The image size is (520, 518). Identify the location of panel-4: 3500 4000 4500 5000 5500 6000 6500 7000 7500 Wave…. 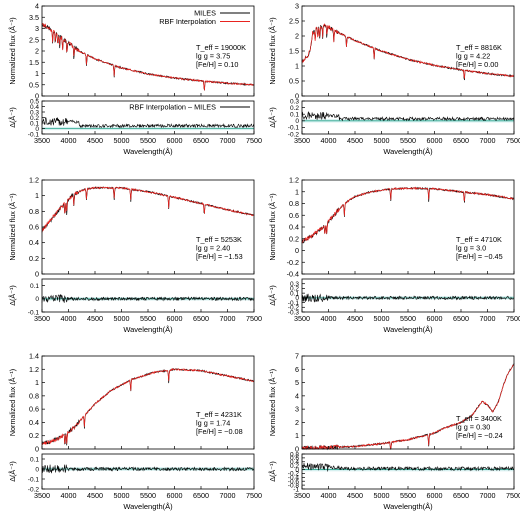
(394, 255).